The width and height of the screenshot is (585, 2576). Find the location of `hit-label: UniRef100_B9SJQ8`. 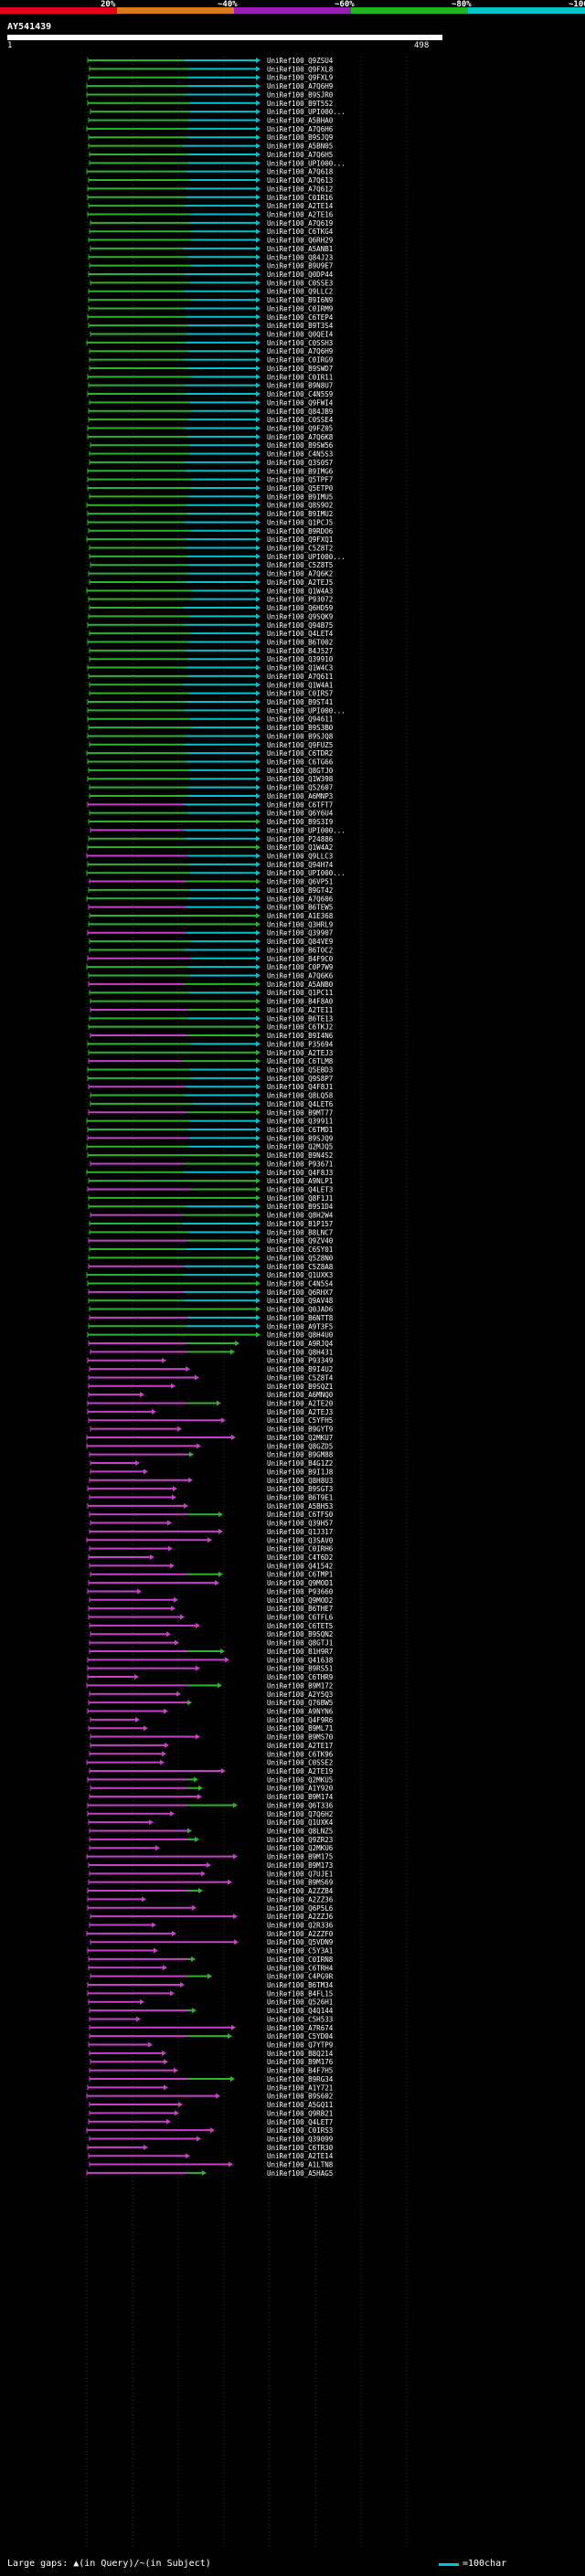

hit-label: UniRef100_B9SJQ8 is located at coordinates (300, 736).